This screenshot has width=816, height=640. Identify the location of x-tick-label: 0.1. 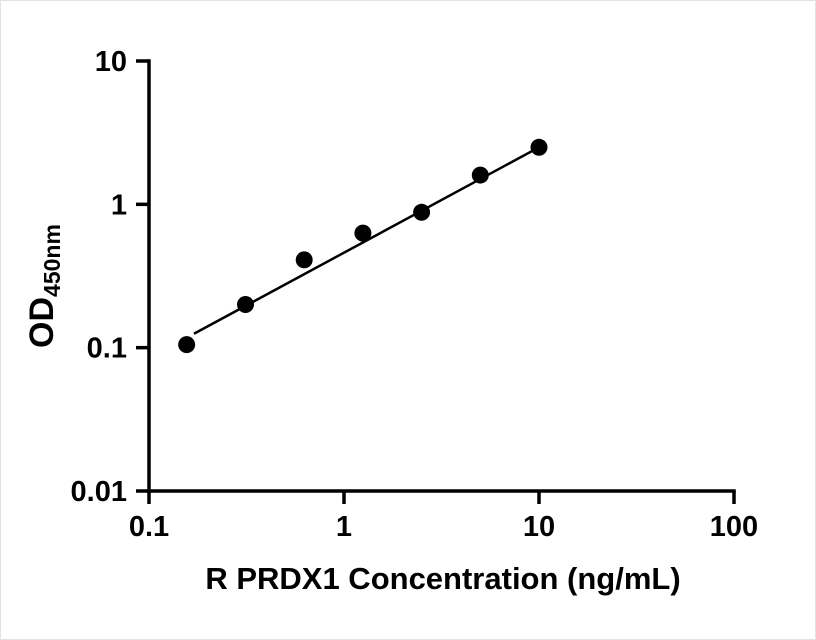
(149, 527).